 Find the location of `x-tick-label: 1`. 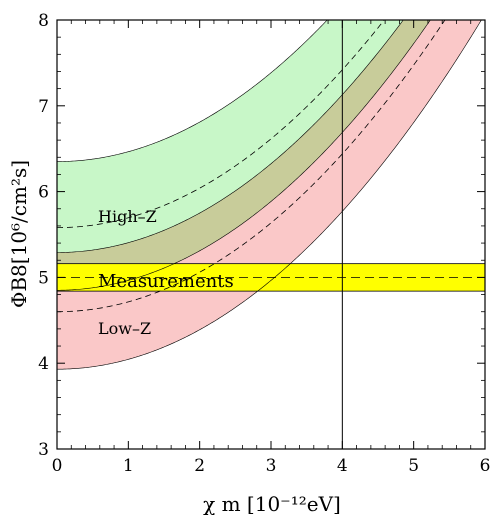

x-tick-label: 1 is located at coordinates (128, 466).